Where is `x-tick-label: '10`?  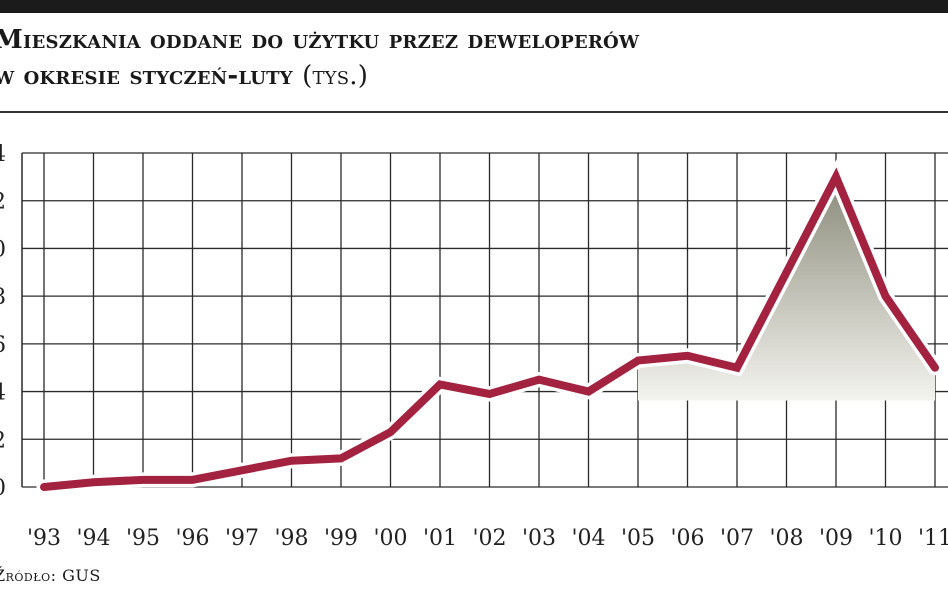
x-tick-label: '10 is located at coordinates (885, 538).